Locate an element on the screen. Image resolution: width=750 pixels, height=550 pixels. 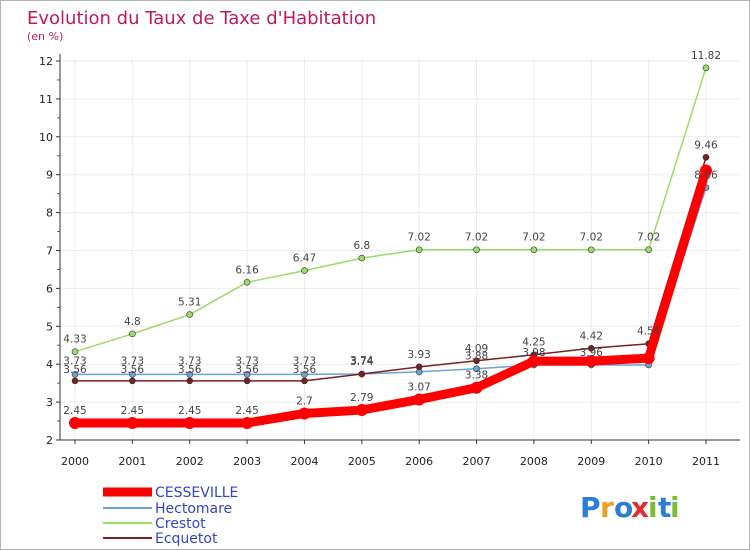
data-label-cesseville: 2.79 is located at coordinates (361, 398).